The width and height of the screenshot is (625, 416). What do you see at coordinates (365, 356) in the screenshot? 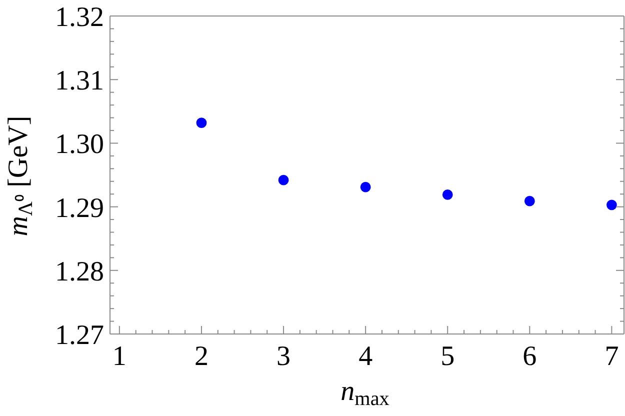
I see `x-tick-label: 4` at bounding box center [365, 356].